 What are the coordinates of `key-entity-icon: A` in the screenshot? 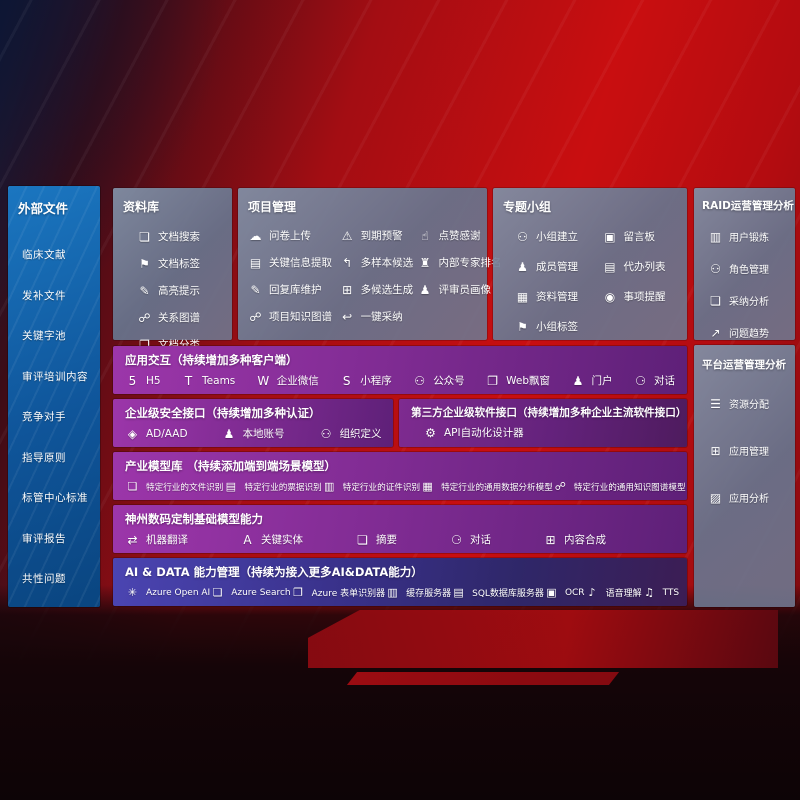 It's located at (247, 539).